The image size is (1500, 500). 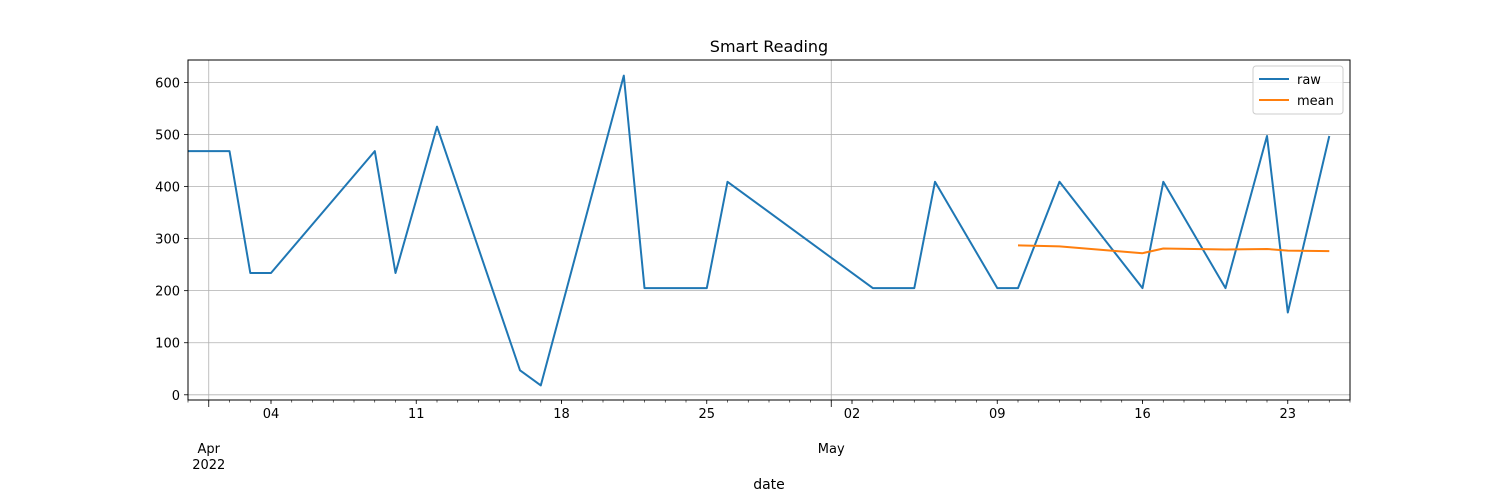 What do you see at coordinates (167, 188) in the screenshot?
I see `y-tick-label: 400` at bounding box center [167, 188].